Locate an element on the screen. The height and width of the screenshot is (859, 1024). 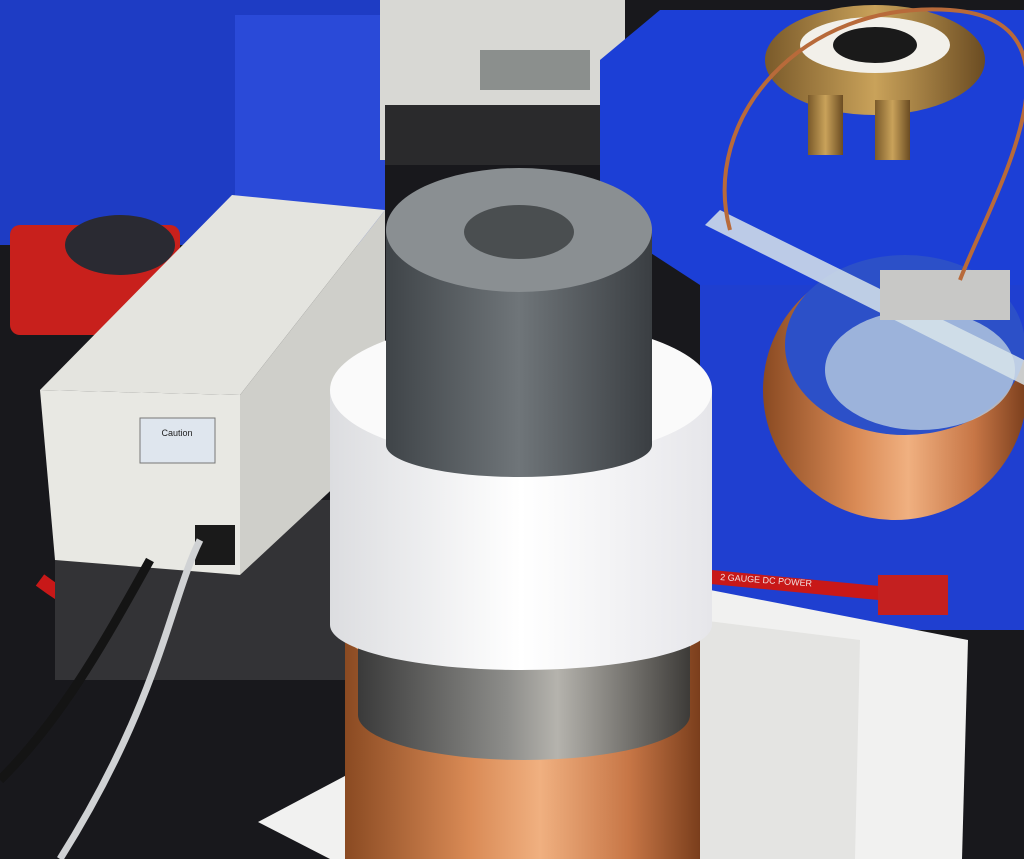
psu-top is located at coordinates (212, 295).